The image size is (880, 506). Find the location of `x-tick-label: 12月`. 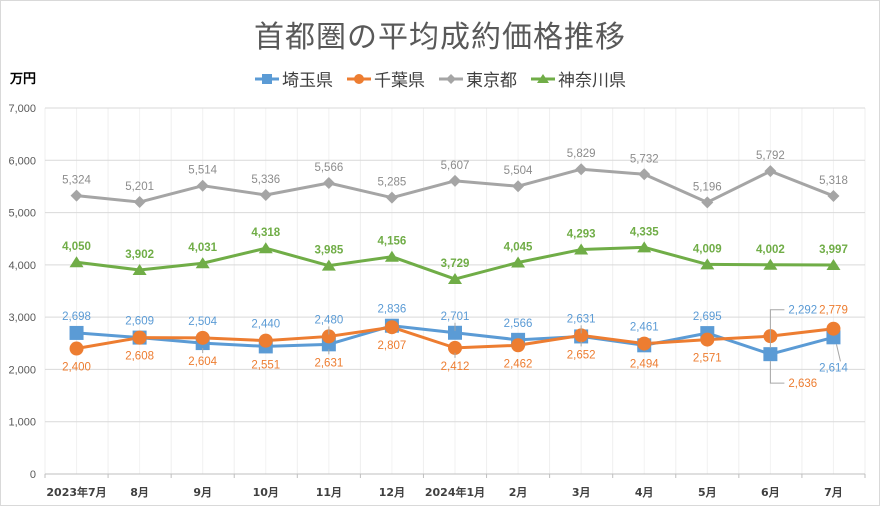

x-tick-label: 12月 is located at coordinates (392, 492).